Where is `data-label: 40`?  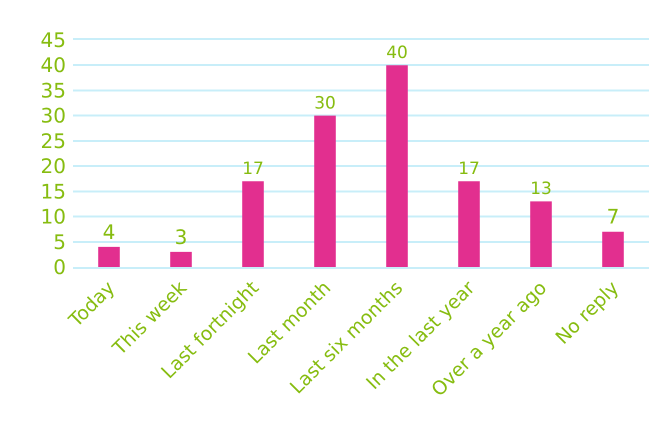
data-label: 40 is located at coordinates (397, 52).